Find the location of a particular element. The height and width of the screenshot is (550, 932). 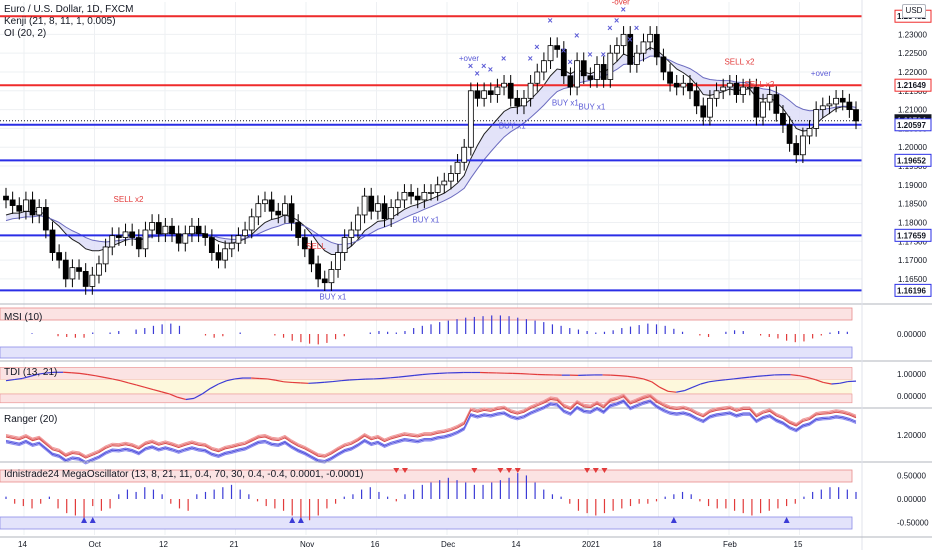

y-tick-label: 1.22000 is located at coordinates (912, 72).